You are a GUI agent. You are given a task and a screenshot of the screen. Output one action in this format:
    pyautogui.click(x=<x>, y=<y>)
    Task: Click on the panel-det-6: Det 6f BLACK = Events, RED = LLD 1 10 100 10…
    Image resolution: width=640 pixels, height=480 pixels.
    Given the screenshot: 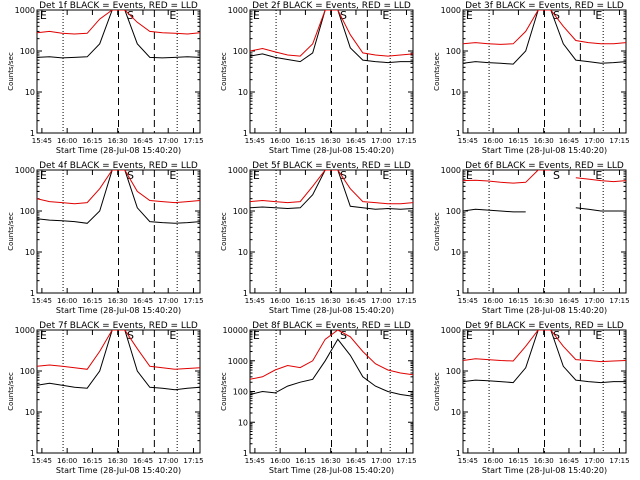 What is the action you would take?
    pyautogui.click(x=531, y=238)
    